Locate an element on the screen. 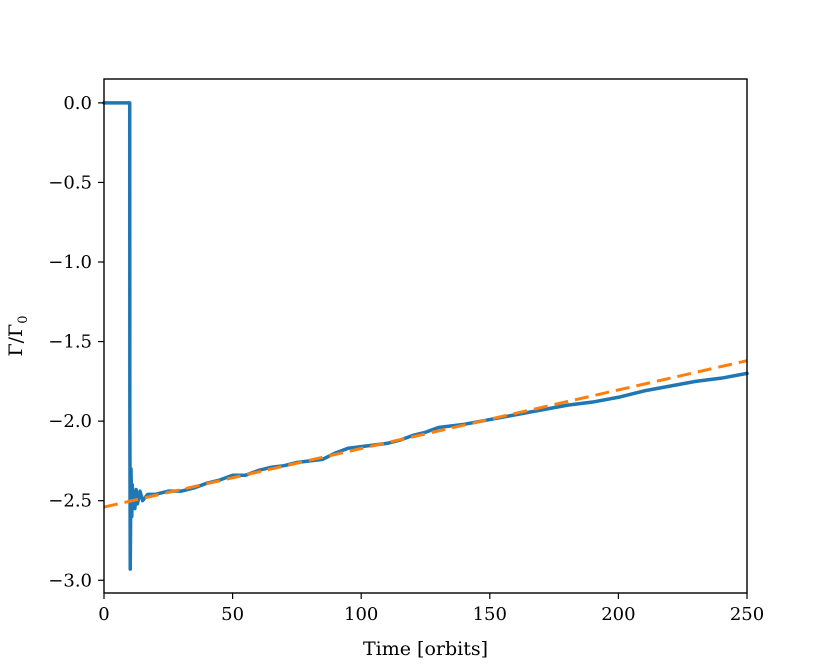 Image resolution: width=830 pixels, height=664 pixels. x-axis: 0 50 100 150 200 250 is located at coordinates (431, 609).